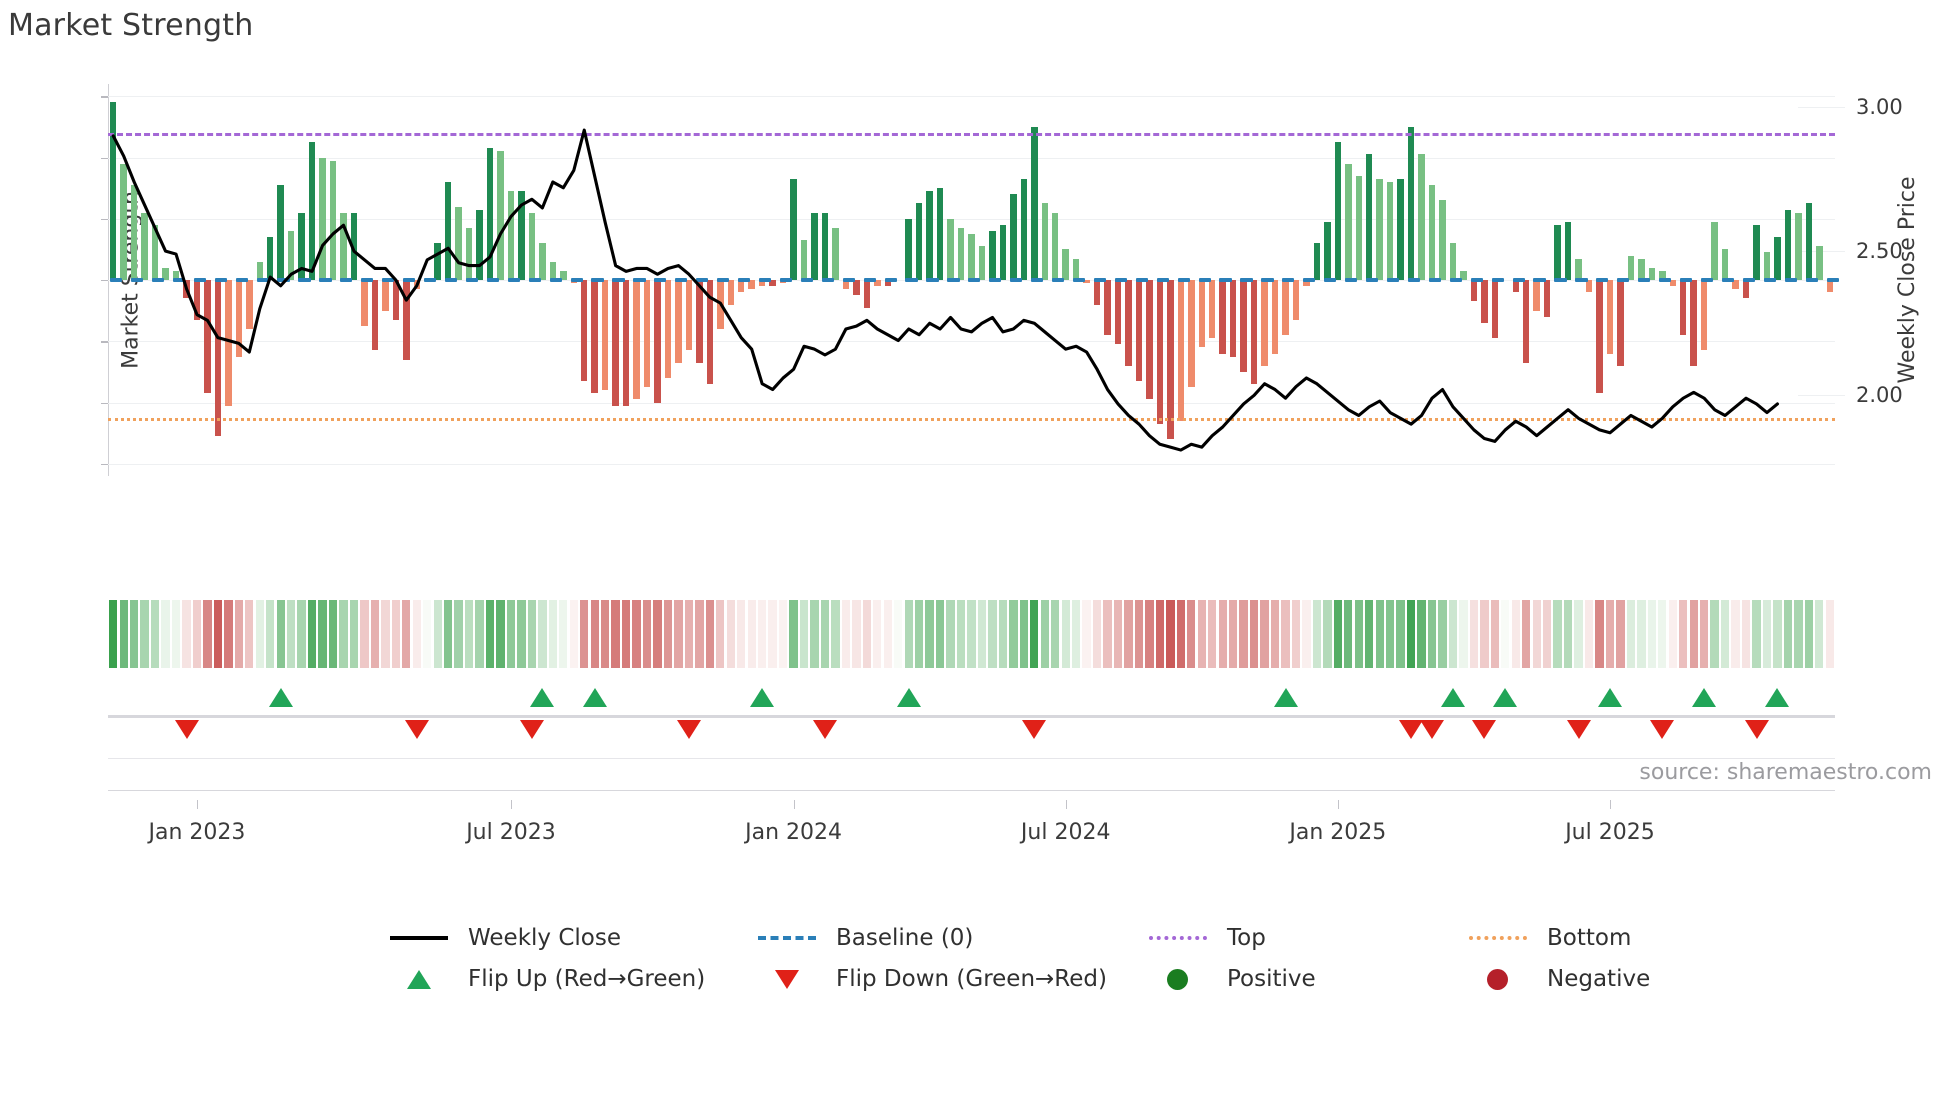  What do you see at coordinates (1203, 938) in the screenshot?
I see `legend-item-top: Top` at bounding box center [1203, 938].